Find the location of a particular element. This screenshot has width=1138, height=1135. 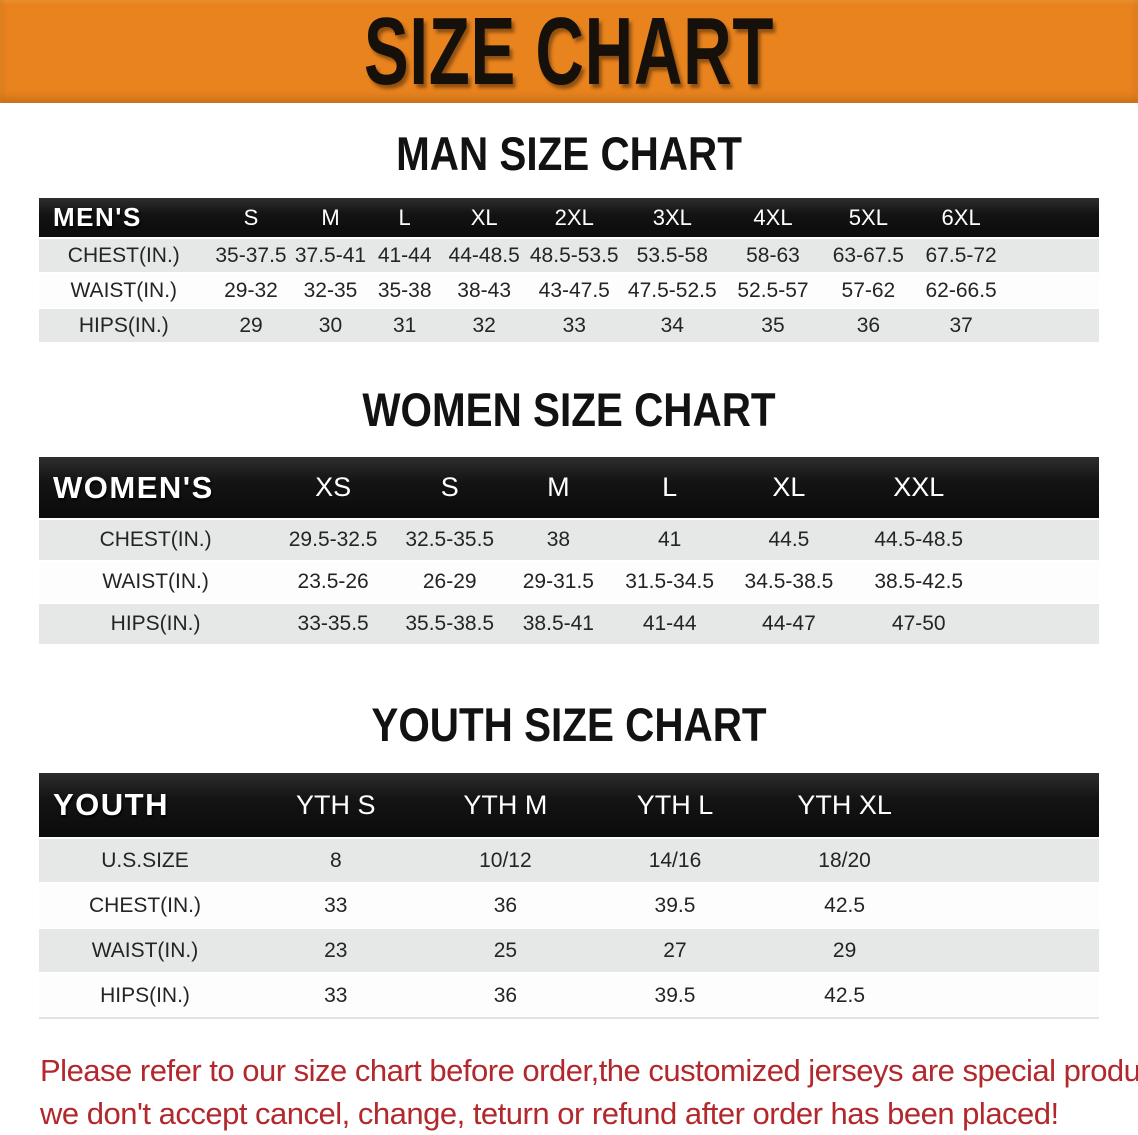

youth-row-ussize: U.S.SIZE 8 10/12 14/16 18/20 is located at coordinates (569, 861).